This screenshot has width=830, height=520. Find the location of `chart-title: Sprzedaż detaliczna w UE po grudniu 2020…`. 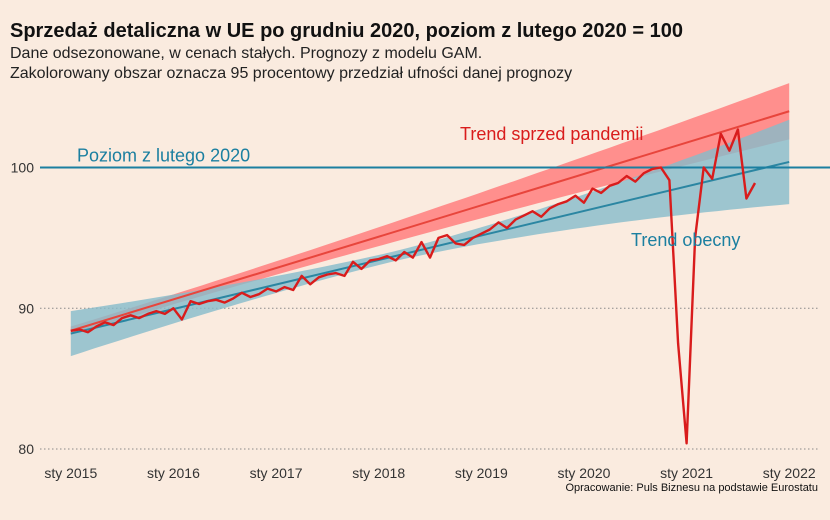

chart-title: Sprzedaż detaliczna w UE po grudniu 2020… is located at coordinates (346, 31).